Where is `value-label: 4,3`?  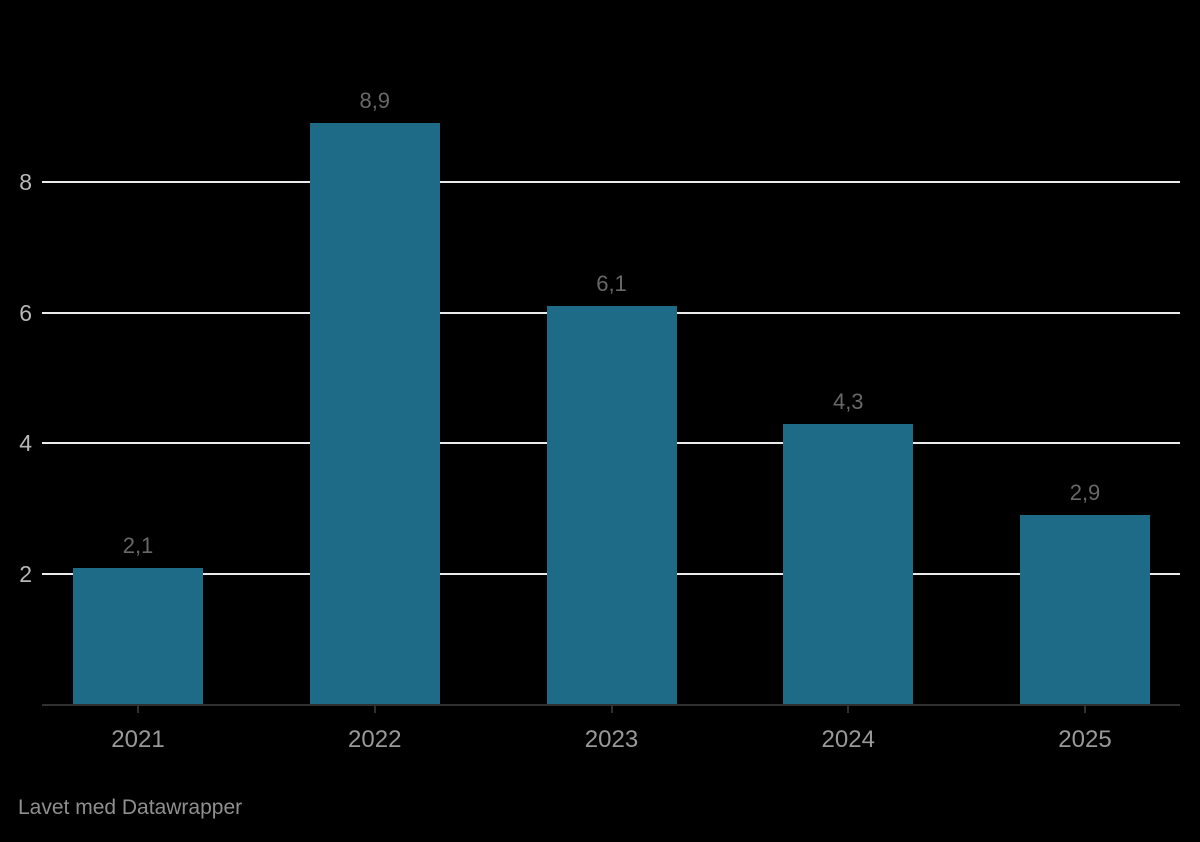
value-label: 4,3 is located at coordinates (848, 401).